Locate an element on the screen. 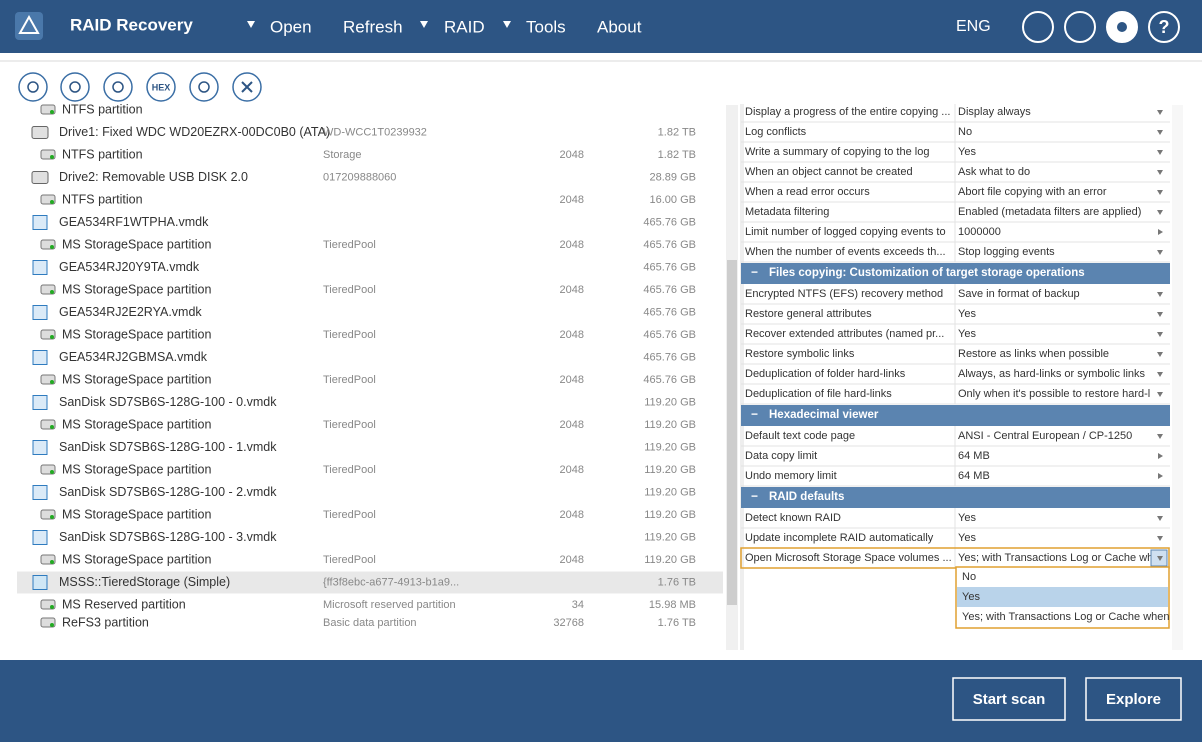 The image size is (1202, 742). setting-value: Save in format of backup is located at coordinates (1019, 294).